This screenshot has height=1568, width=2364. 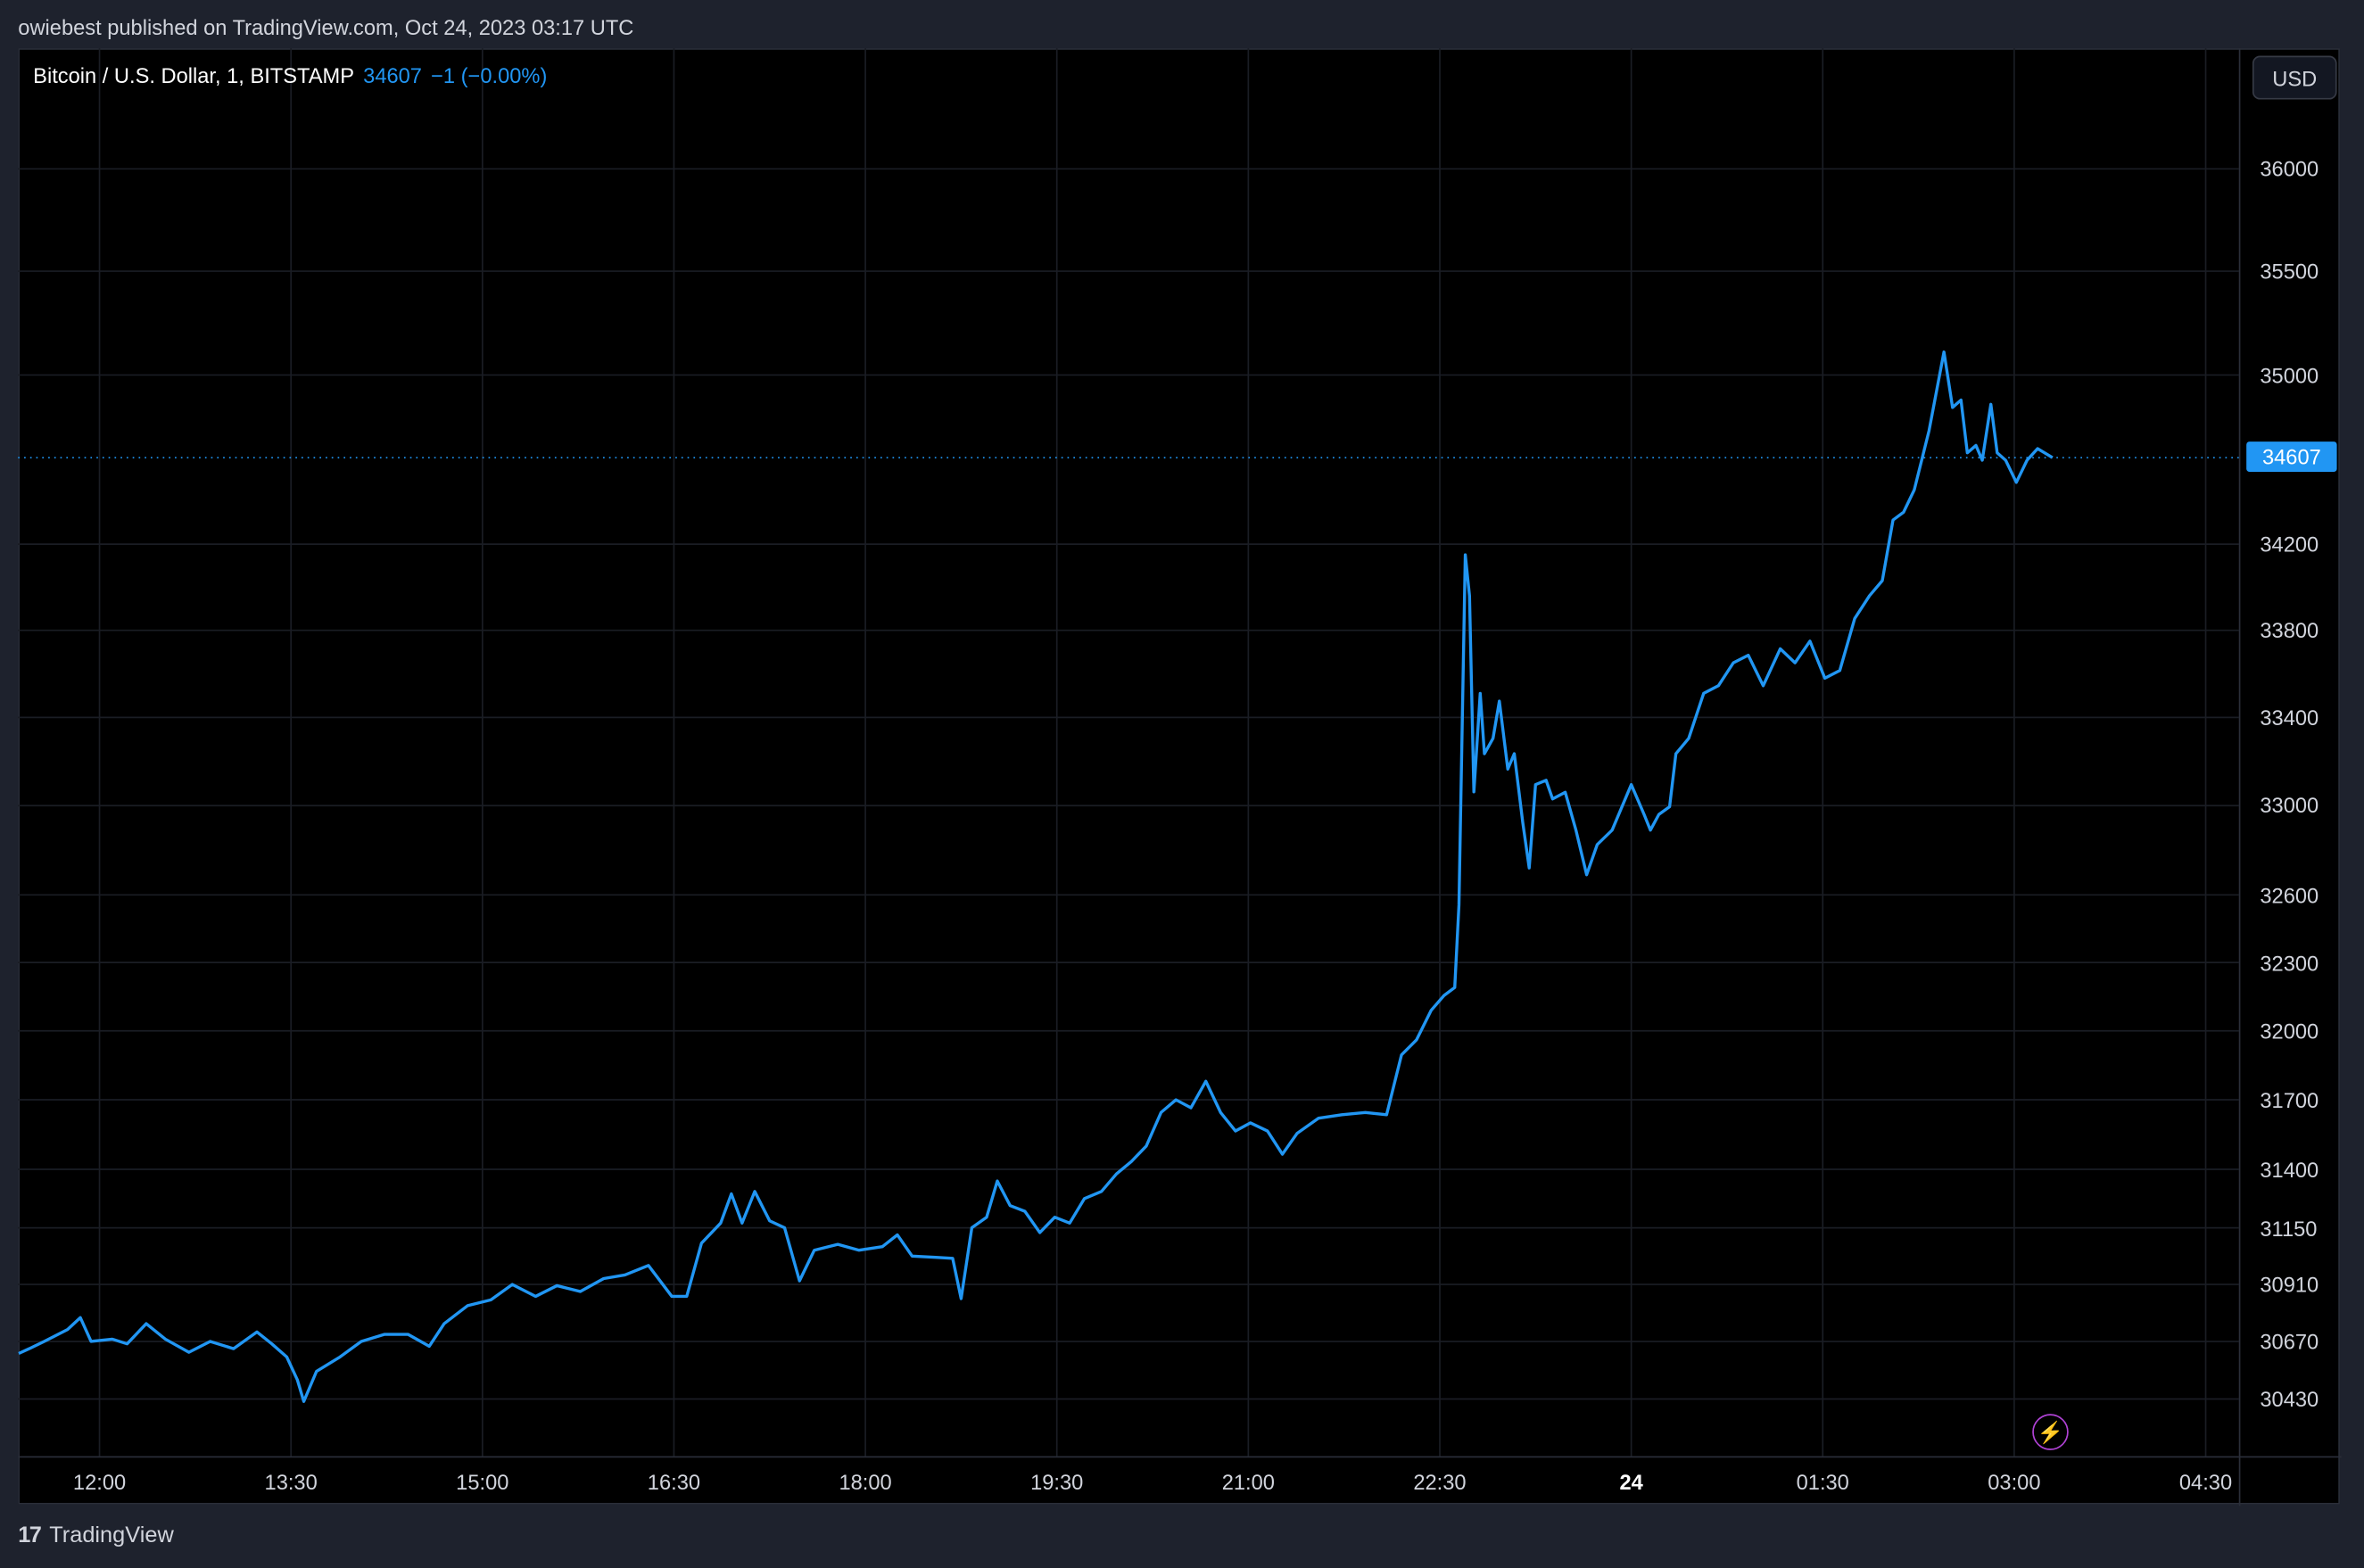 What do you see at coordinates (2291, 457) in the screenshot?
I see `last-price-label: 34607` at bounding box center [2291, 457].